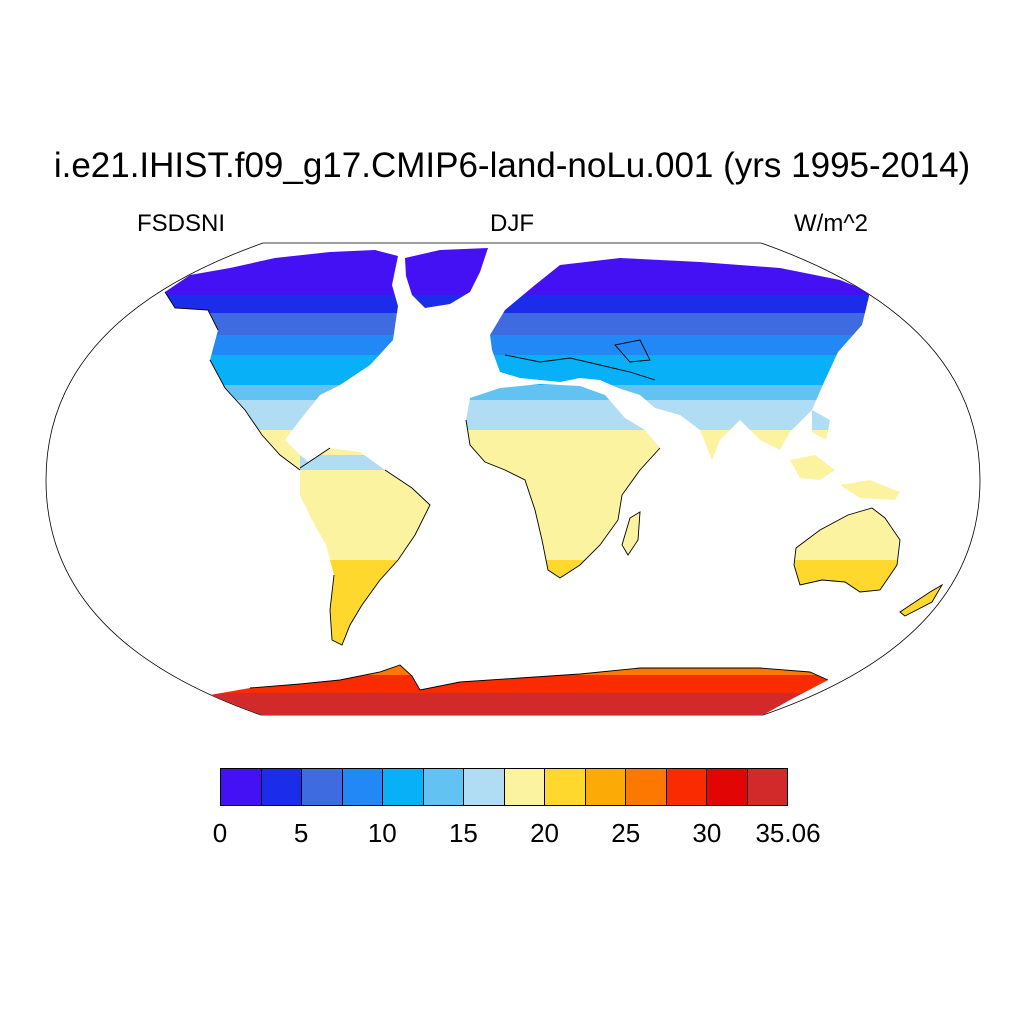  What do you see at coordinates (301, 833) in the screenshot?
I see `colorbar-tick-label: 5` at bounding box center [301, 833].